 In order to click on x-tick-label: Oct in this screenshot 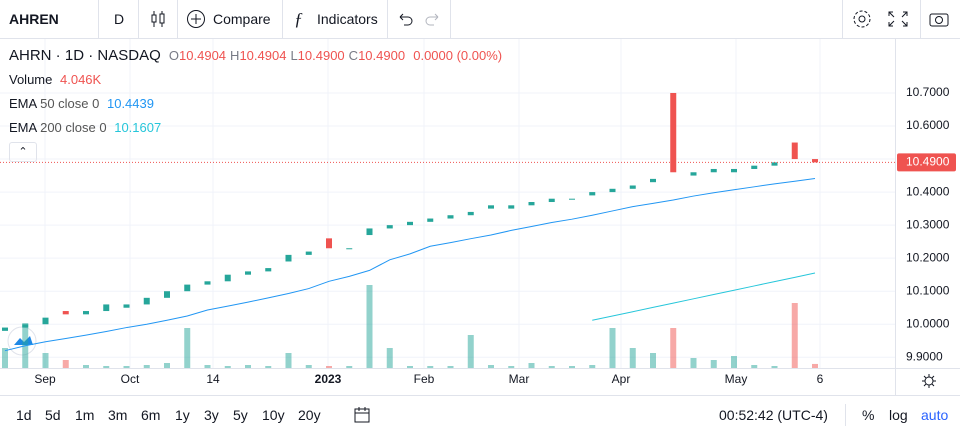, I will do `click(130, 379)`.